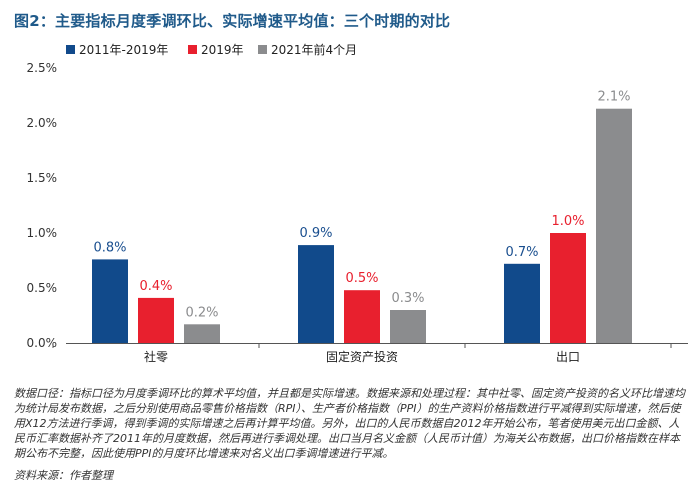  Describe the element at coordinates (222, 50) in the screenshot. I see `legend-label-2: 2019年` at that location.